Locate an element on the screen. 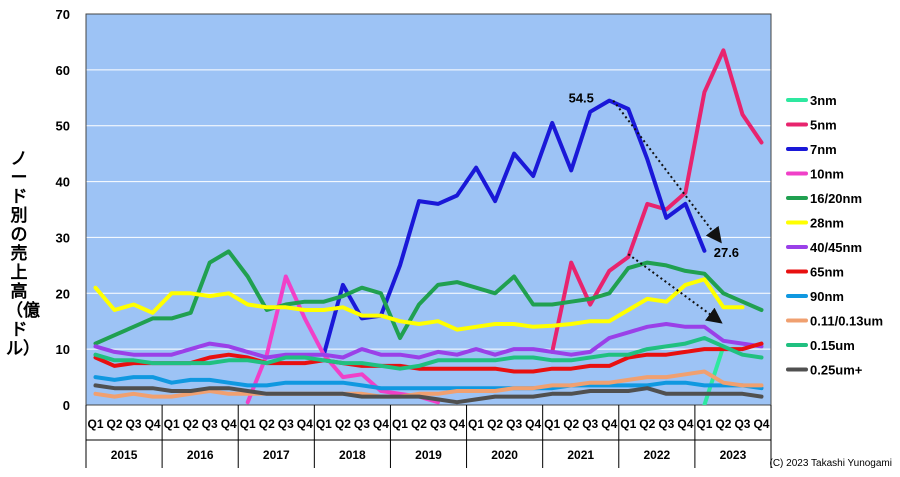 The image size is (900, 477). y-tick-label: 60 is located at coordinates (63, 70).